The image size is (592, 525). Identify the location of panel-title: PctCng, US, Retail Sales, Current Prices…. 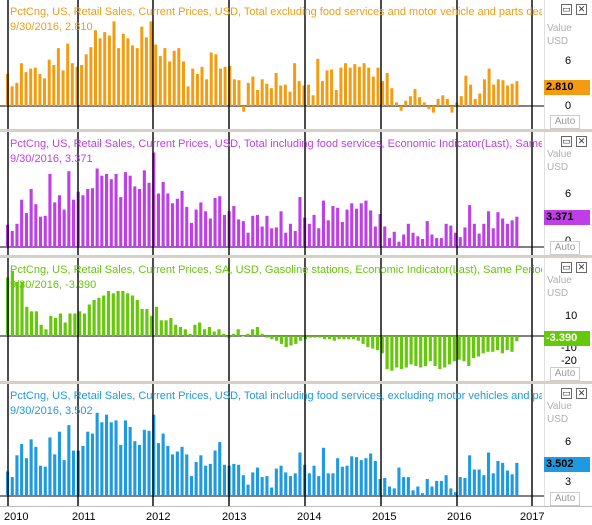
(276, 396).